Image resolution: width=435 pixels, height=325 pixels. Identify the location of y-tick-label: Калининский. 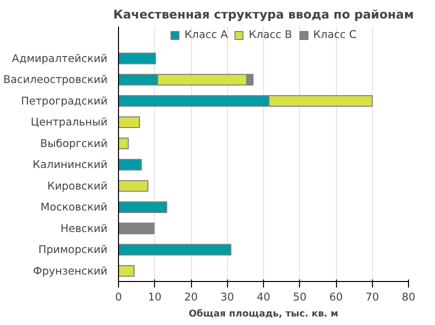
(70, 165).